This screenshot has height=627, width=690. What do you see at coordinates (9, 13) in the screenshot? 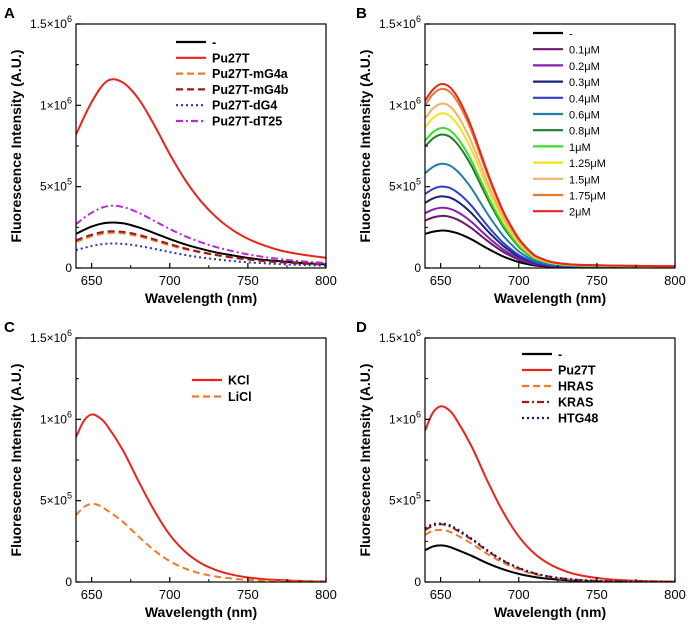
I see `panel-label: A` at bounding box center [9, 13].